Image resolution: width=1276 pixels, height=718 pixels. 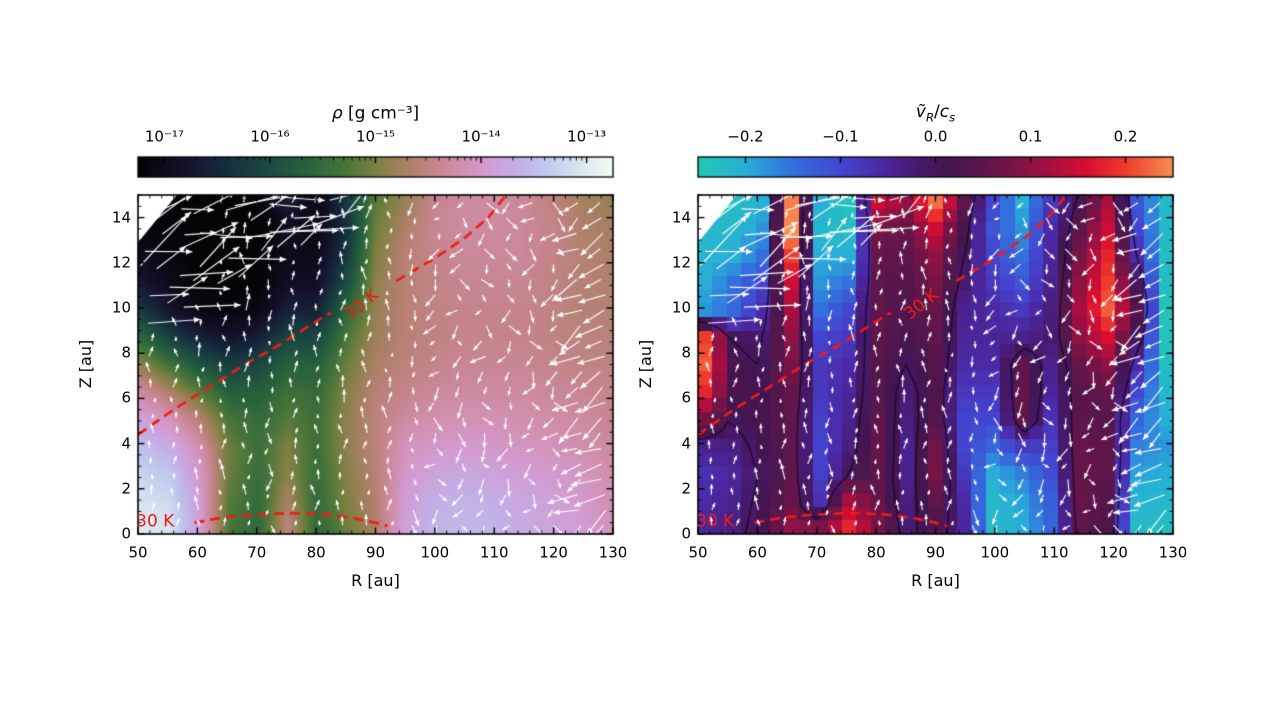 I want to click on colorbar-tick-label: −0.1, so click(x=840, y=136).